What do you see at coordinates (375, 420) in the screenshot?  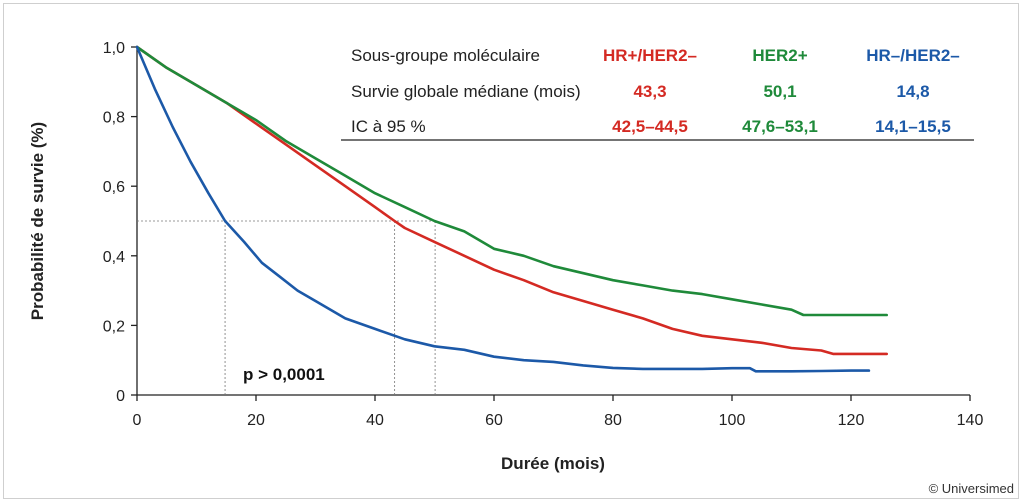 I see `x-tick-label: 40` at bounding box center [375, 420].